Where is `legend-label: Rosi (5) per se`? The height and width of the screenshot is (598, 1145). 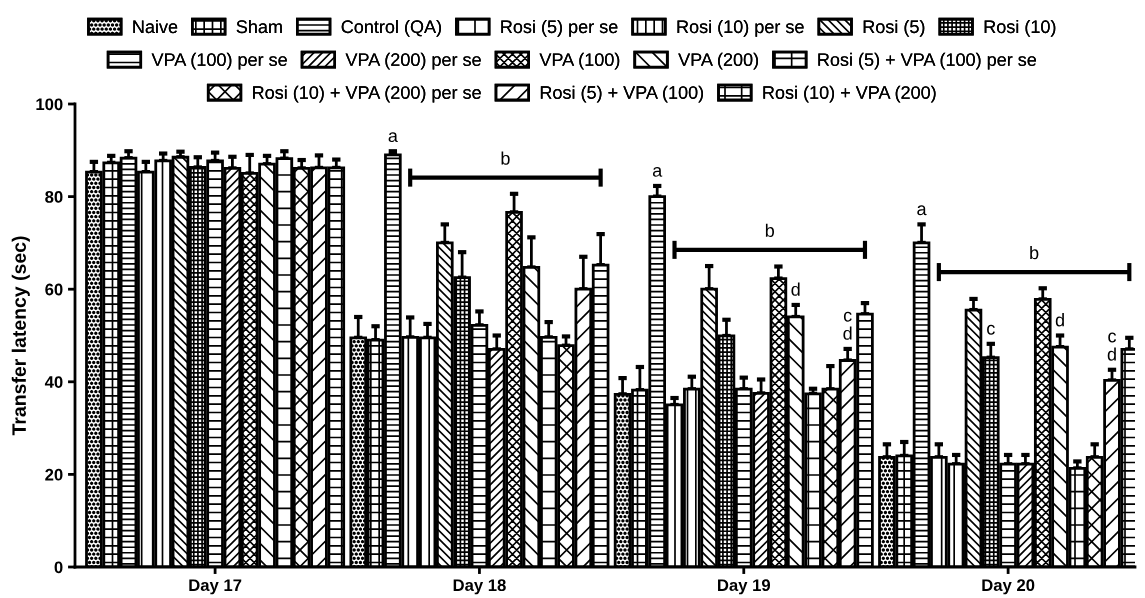 legend-label: Rosi (5) per se is located at coordinates (559, 28).